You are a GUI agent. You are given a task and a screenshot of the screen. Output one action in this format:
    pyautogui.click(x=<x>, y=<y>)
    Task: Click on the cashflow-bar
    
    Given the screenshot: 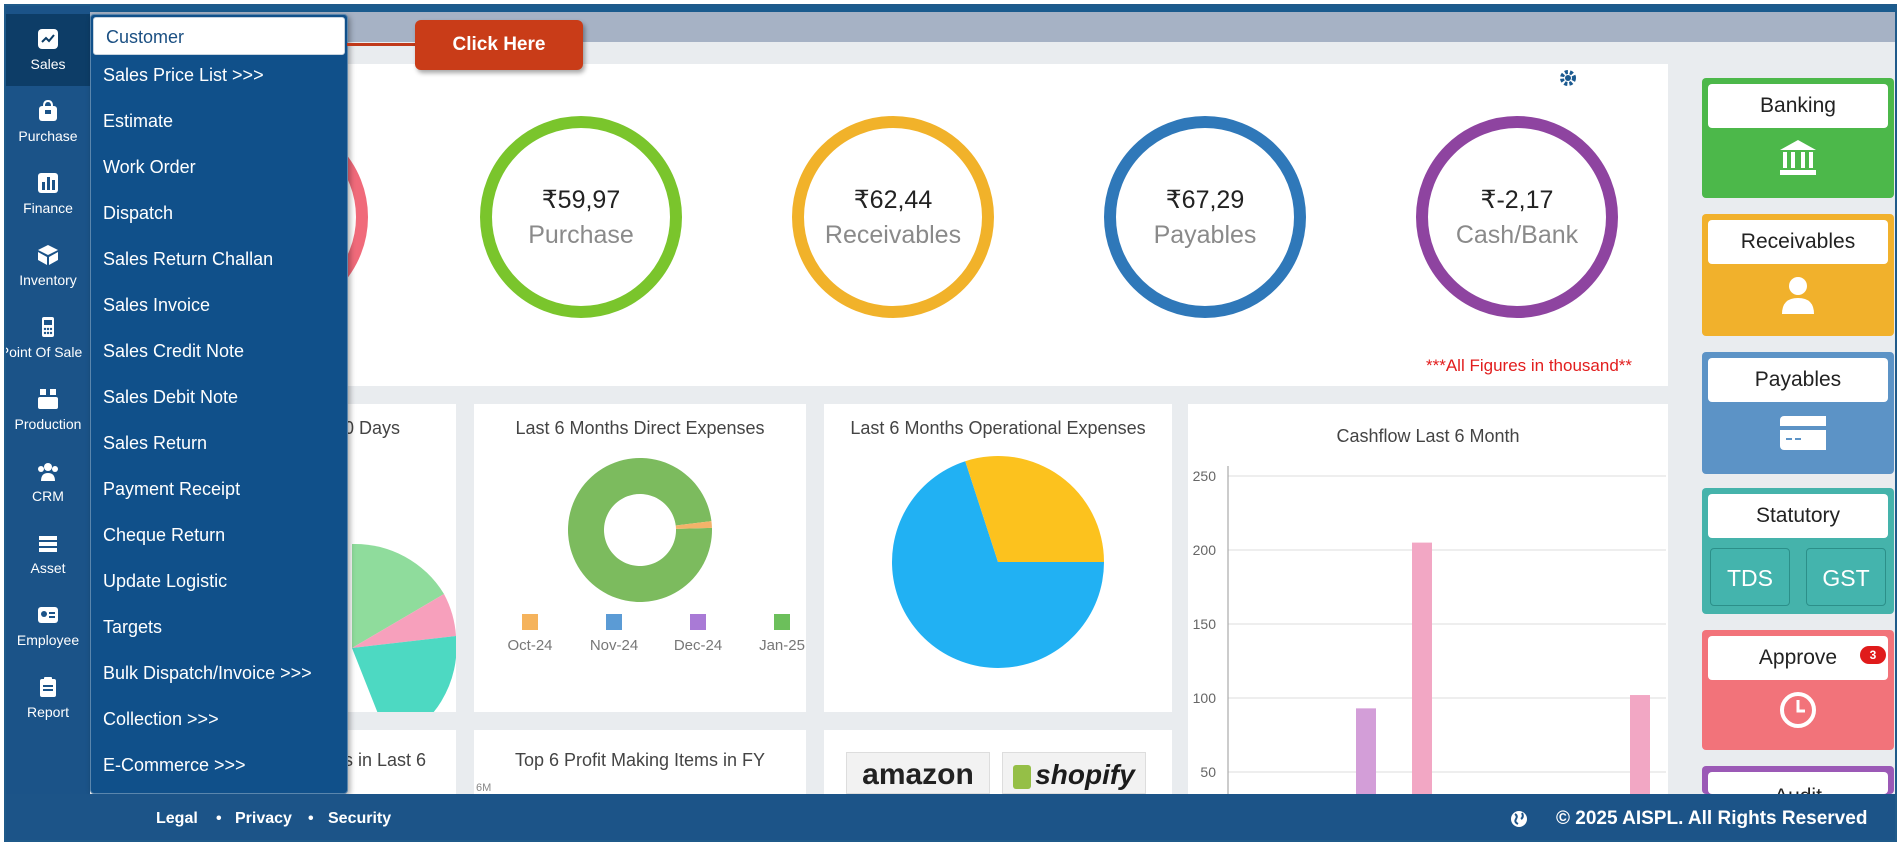 What is the action you would take?
    pyautogui.click(x=1640, y=744)
    